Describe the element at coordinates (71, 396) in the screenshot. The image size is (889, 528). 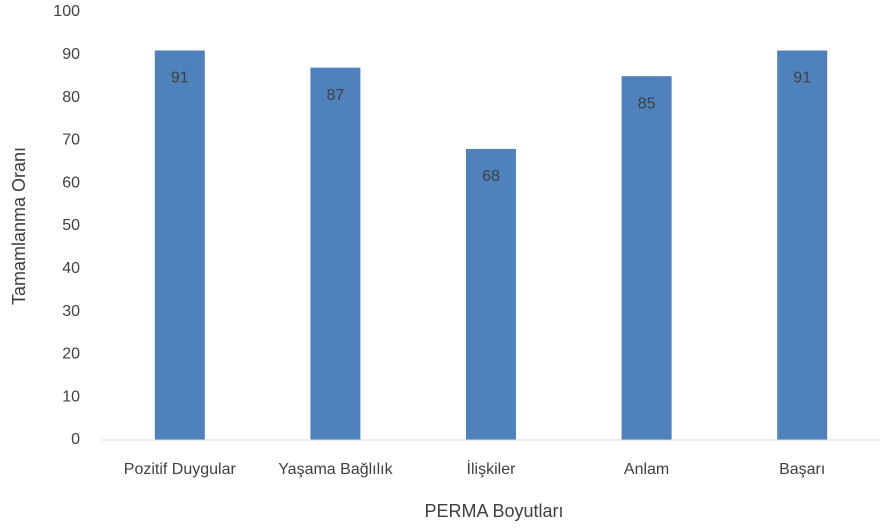
I see `y-tick-label: 10` at that location.